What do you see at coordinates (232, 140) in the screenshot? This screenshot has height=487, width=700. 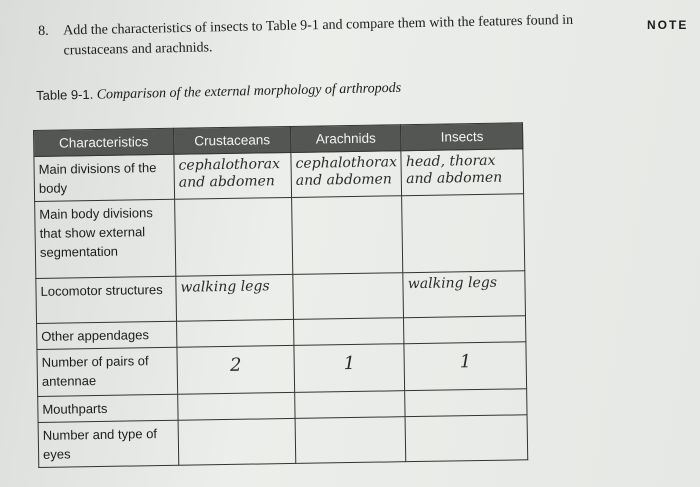 I see `header-crustaceans: Crustaceans` at bounding box center [232, 140].